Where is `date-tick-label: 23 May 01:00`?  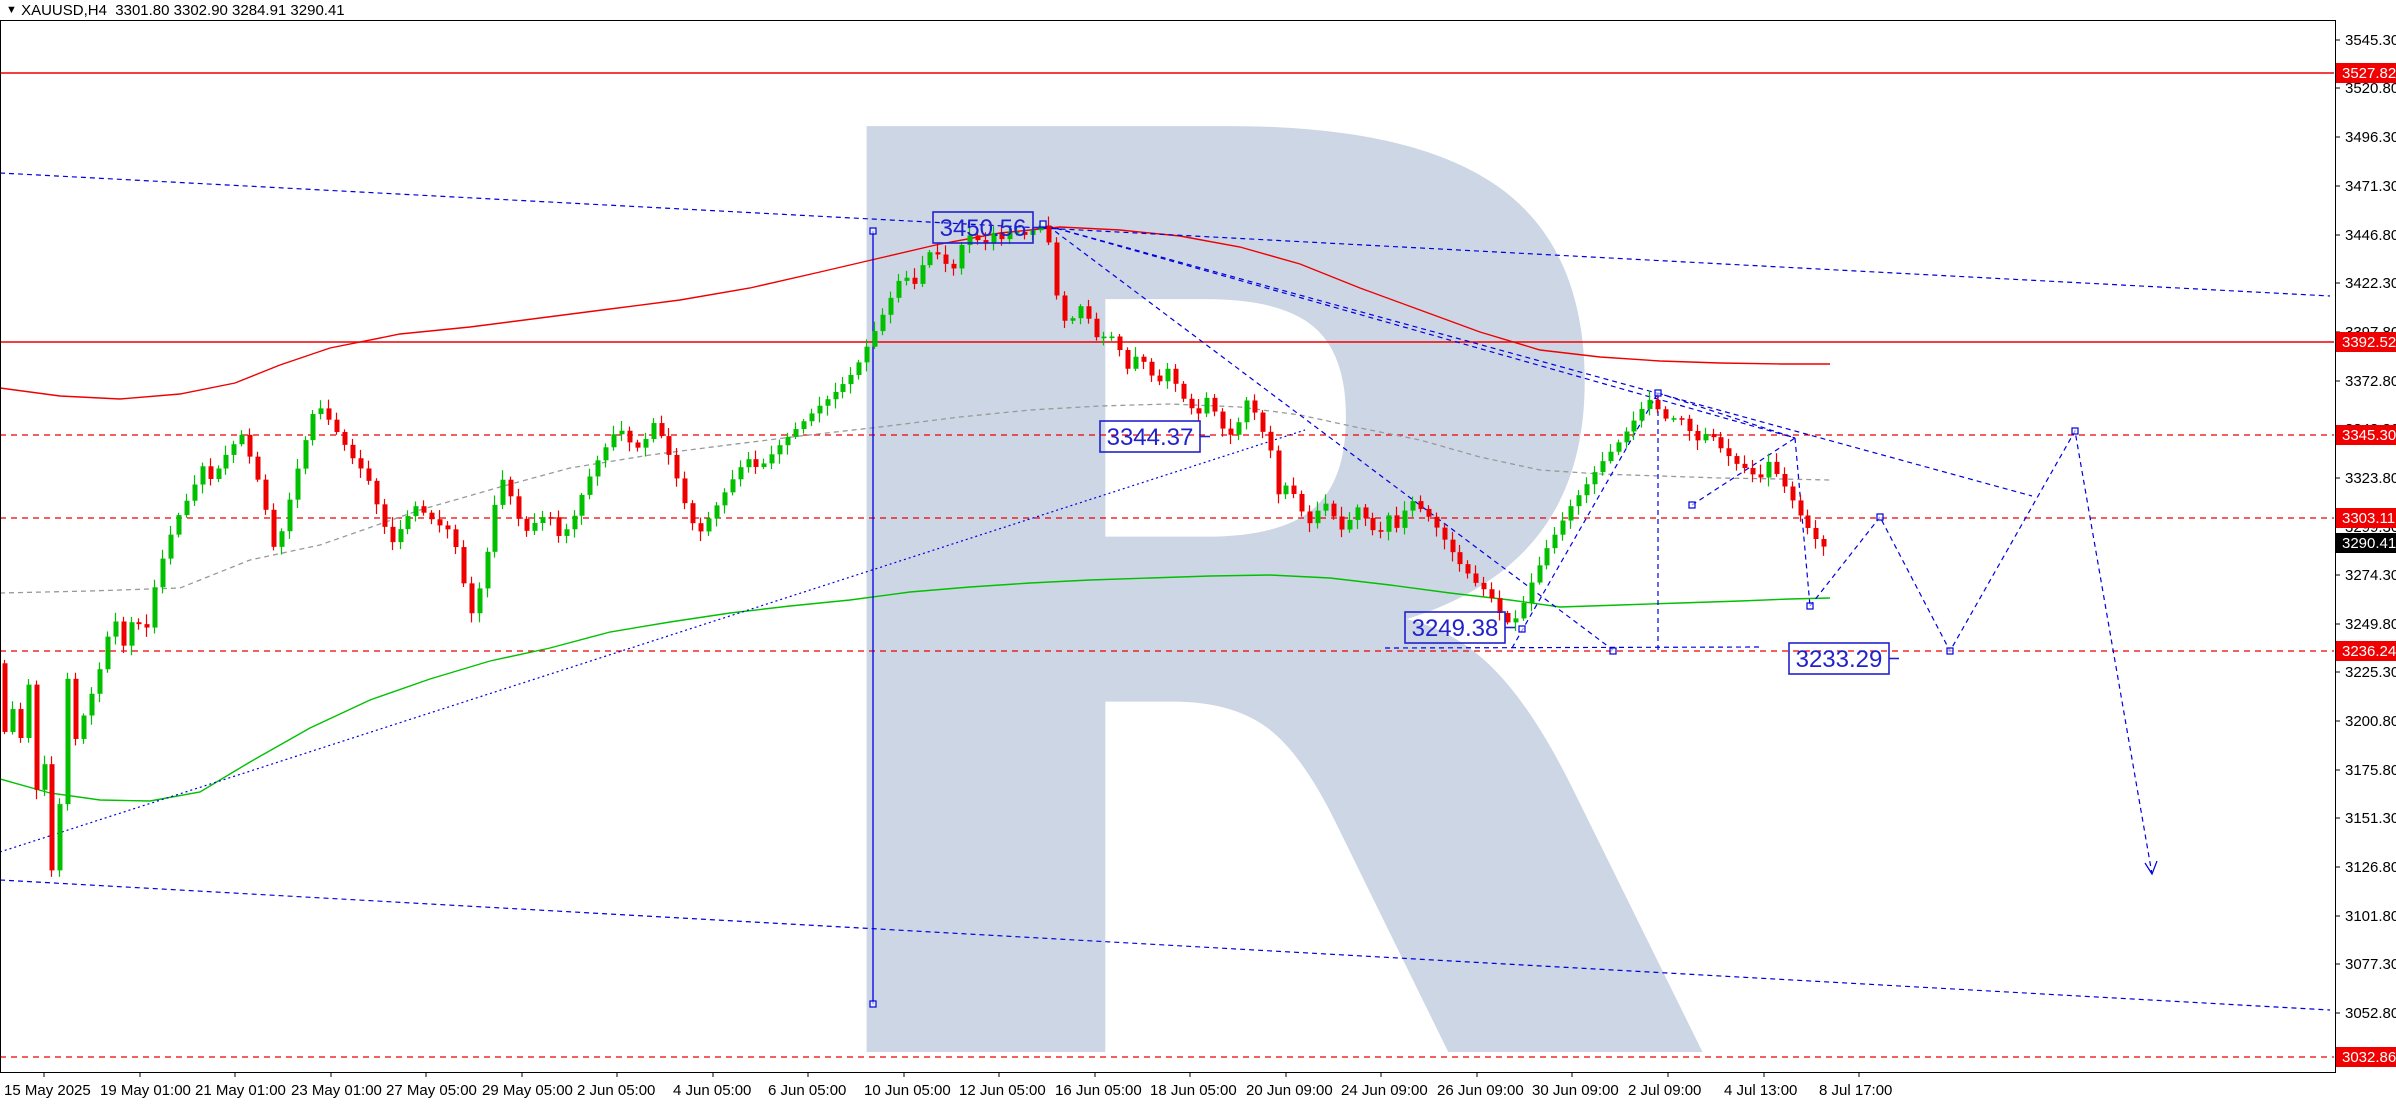 date-tick-label: 23 May 01:00 is located at coordinates (336, 1090).